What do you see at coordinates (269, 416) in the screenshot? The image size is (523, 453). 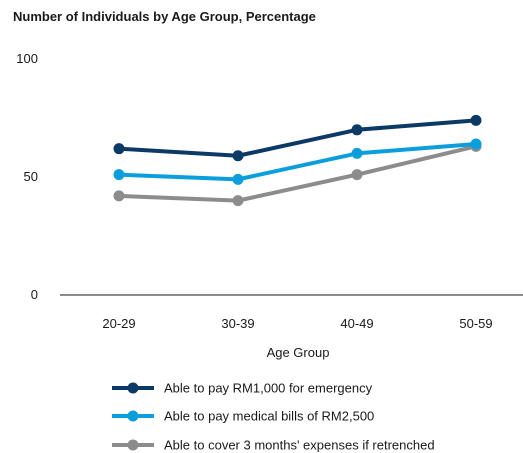 I see `legend-label: Able to pay medical bills of RM2,500` at bounding box center [269, 416].